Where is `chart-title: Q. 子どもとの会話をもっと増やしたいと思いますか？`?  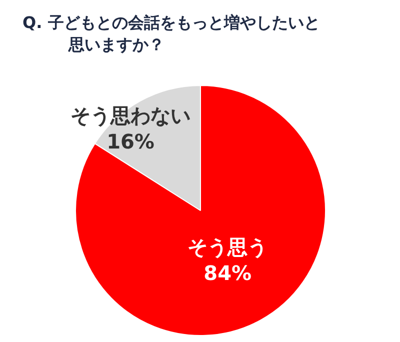 chart-title: Q. 子どもとの会話をもっと増やしたいと思いますか？ is located at coordinates (171, 33).